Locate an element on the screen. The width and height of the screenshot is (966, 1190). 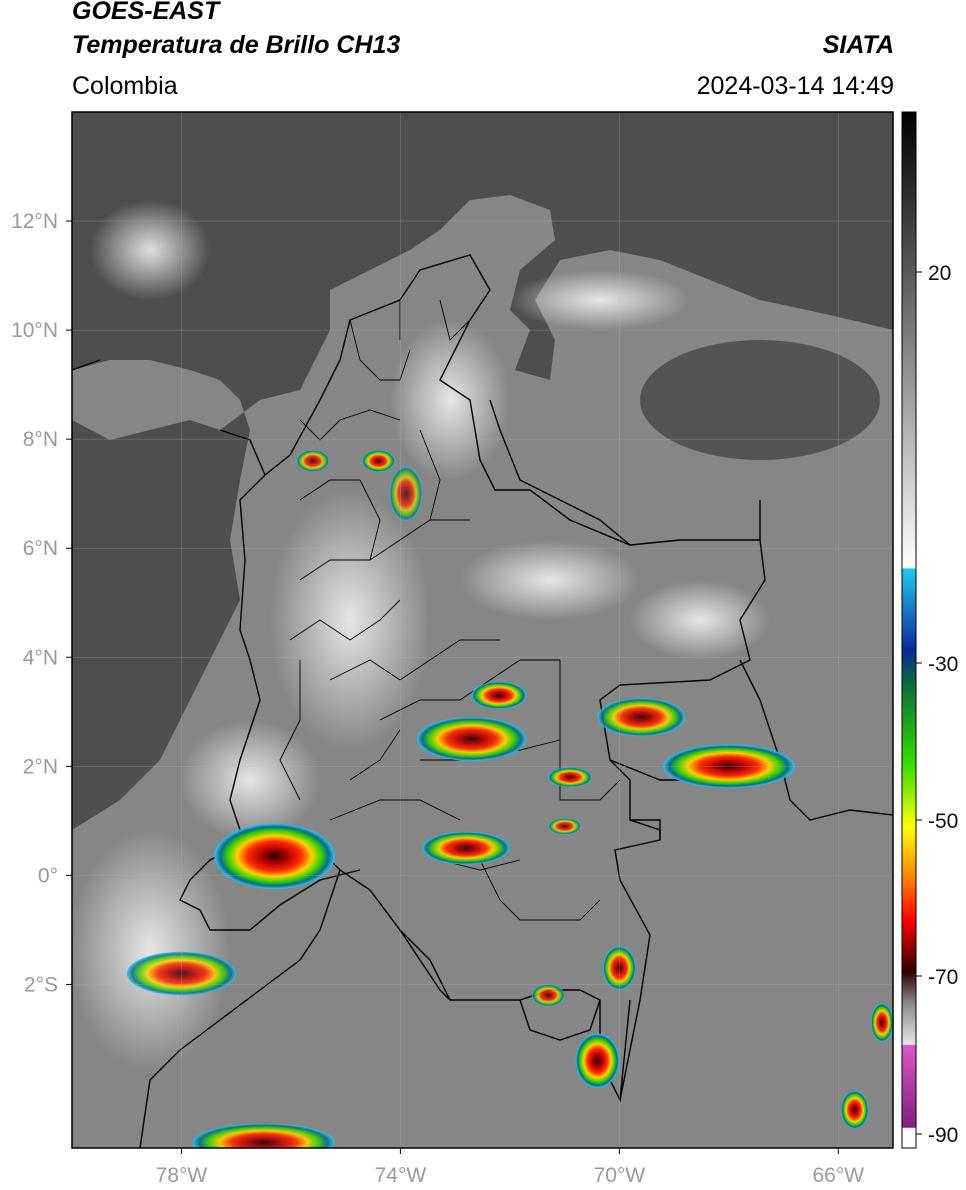
lon-tick-label: 74°W is located at coordinates (401, 1175).